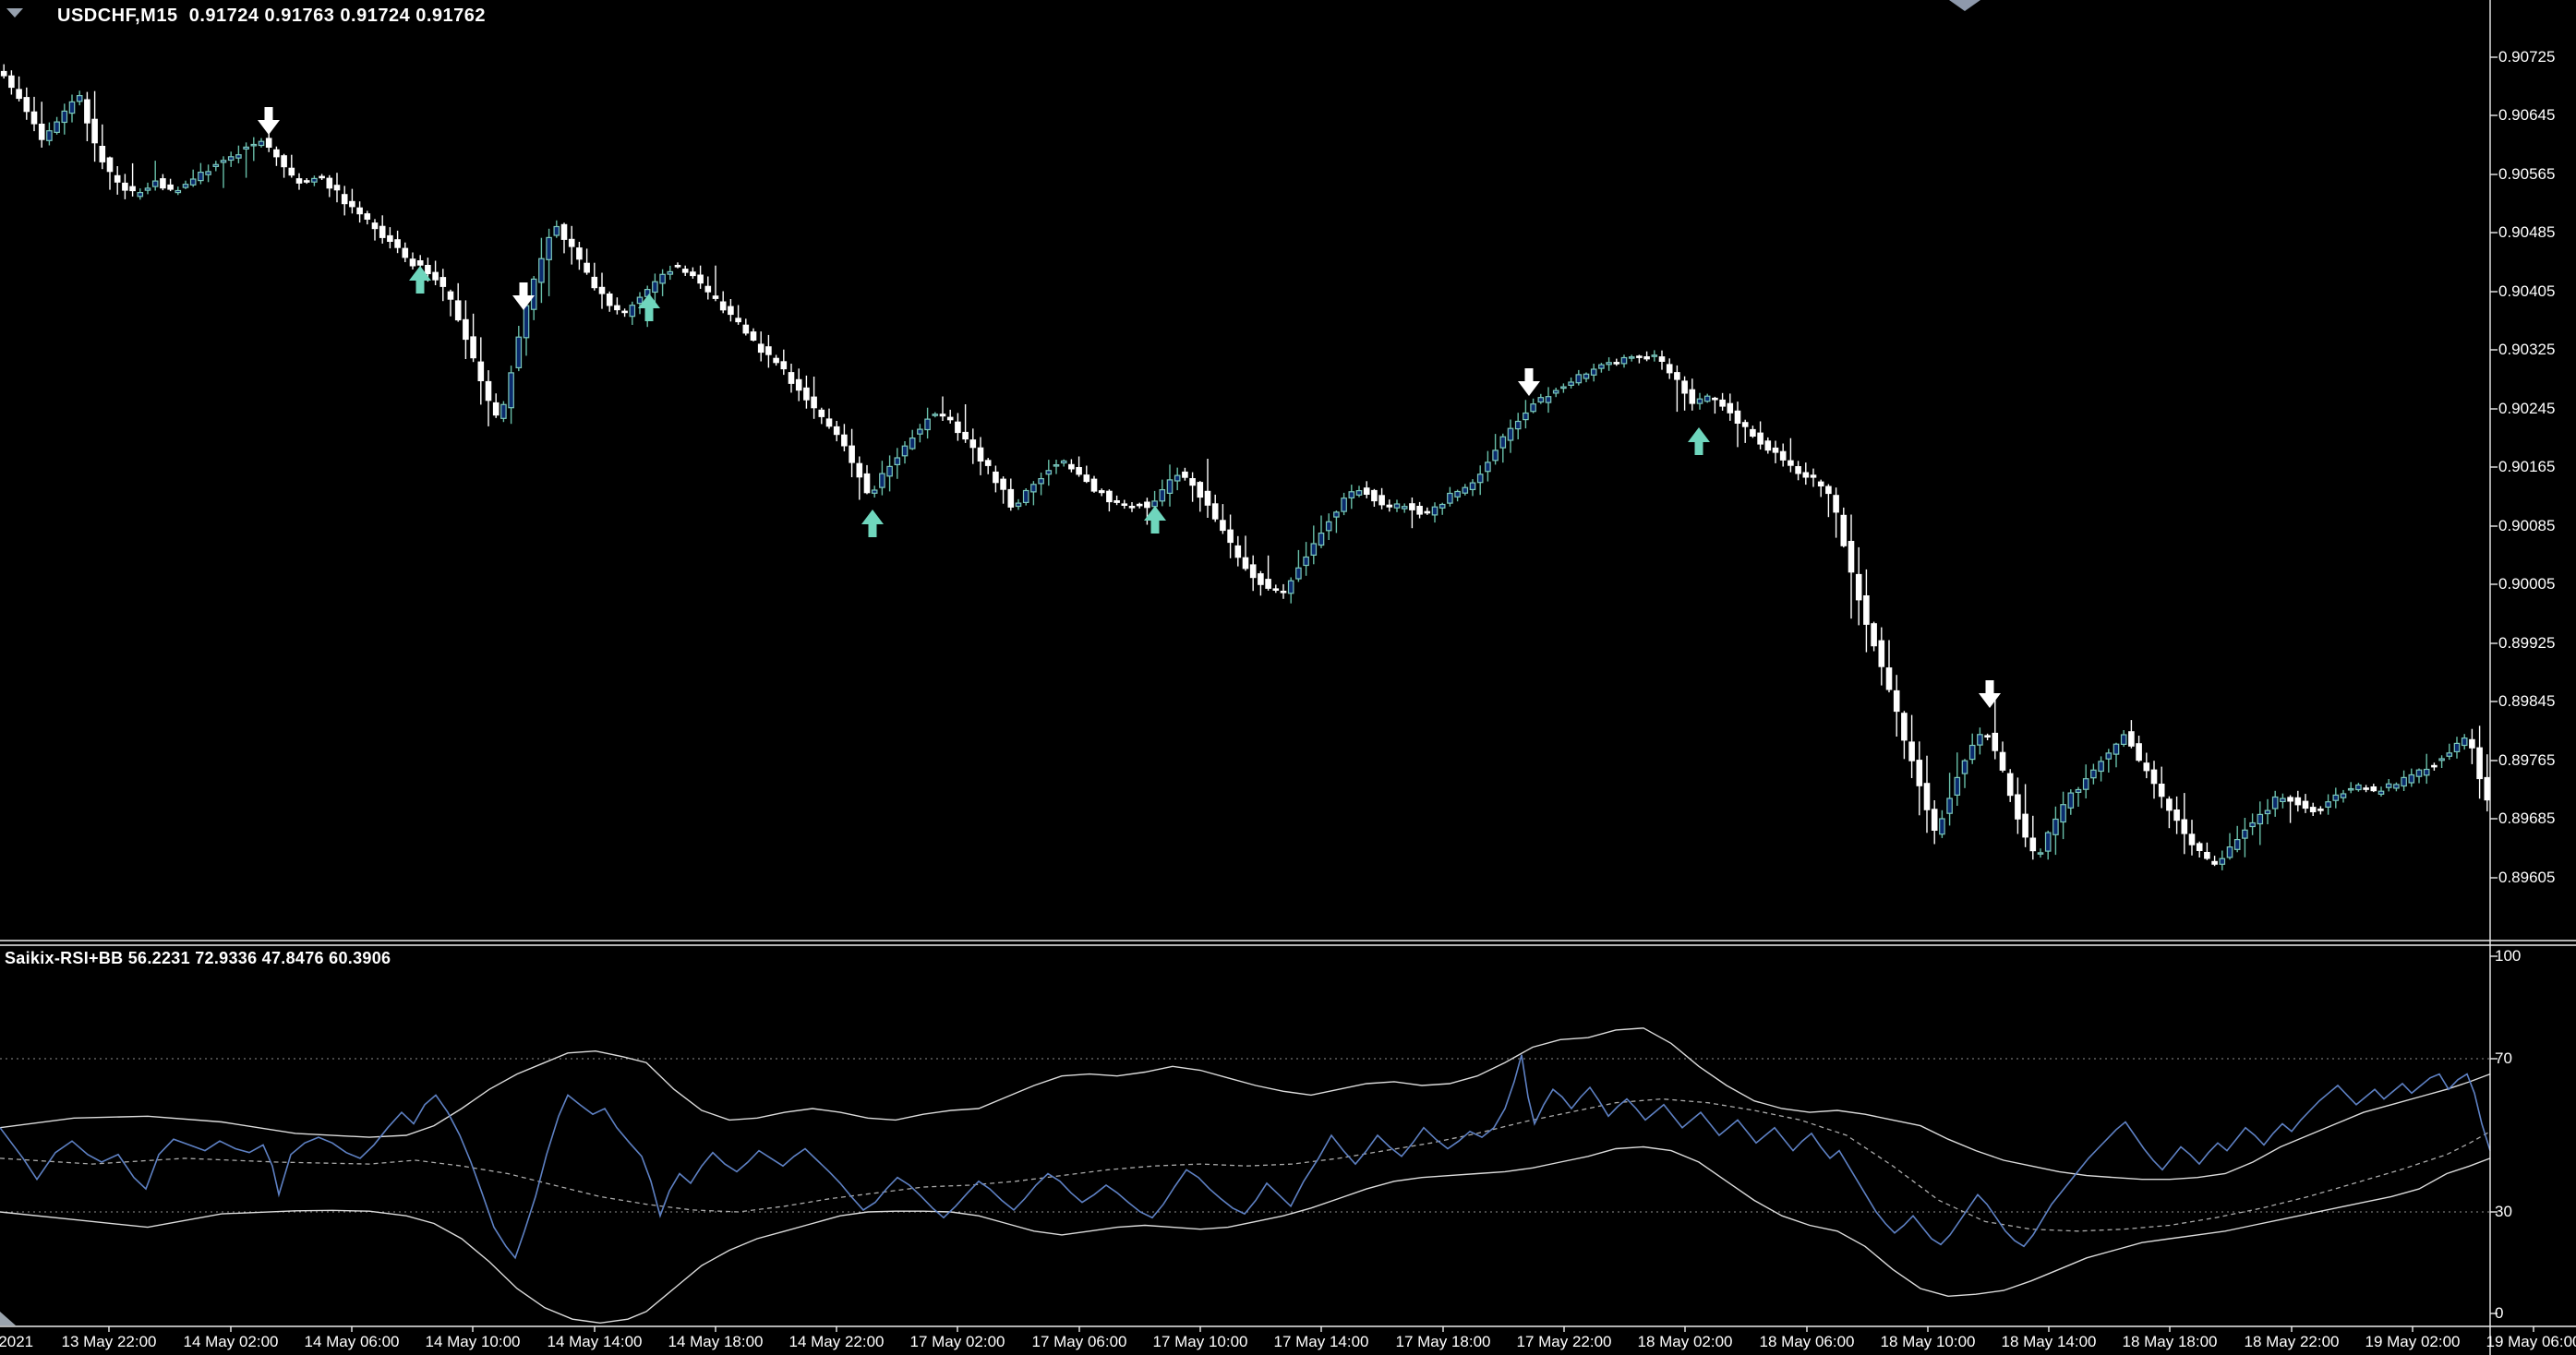 This screenshot has width=2576, height=1355. What do you see at coordinates (2527, 701) in the screenshot?
I see `price-label: 0.89845` at bounding box center [2527, 701].